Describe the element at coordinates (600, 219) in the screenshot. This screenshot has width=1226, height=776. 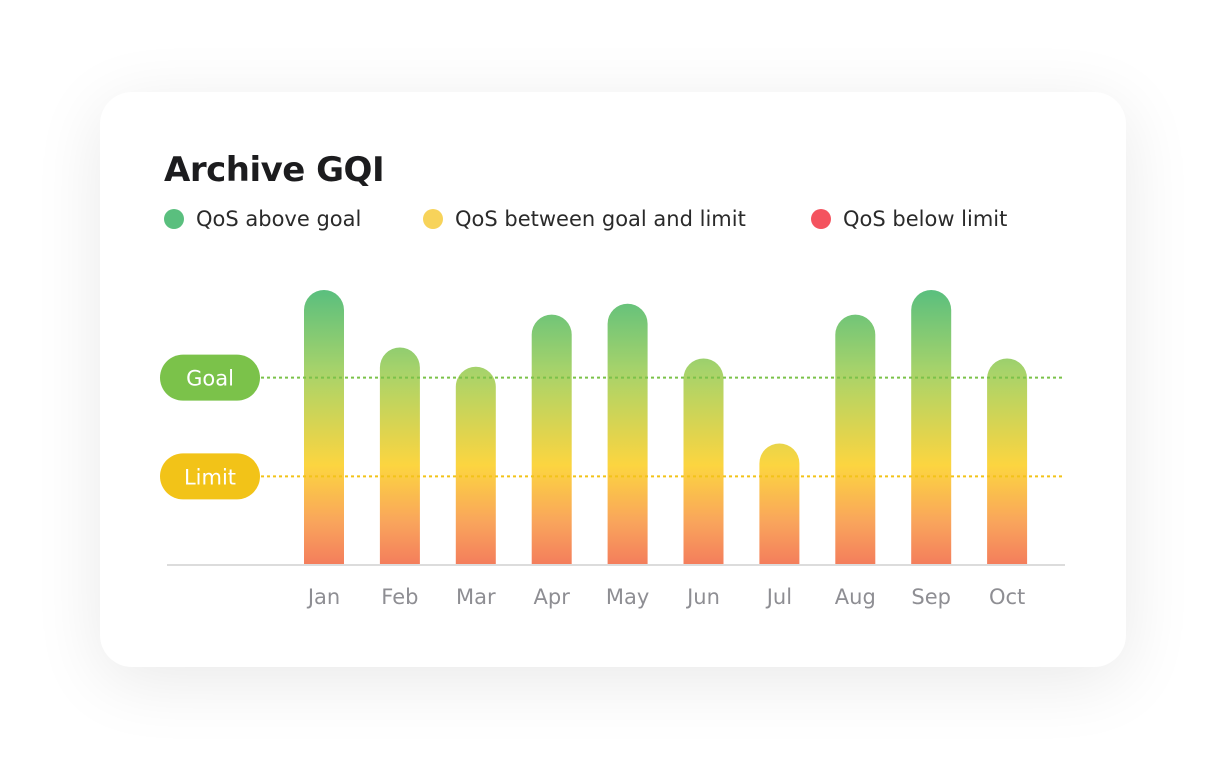
I see `legend-label: QoS between goal and limit` at that location.